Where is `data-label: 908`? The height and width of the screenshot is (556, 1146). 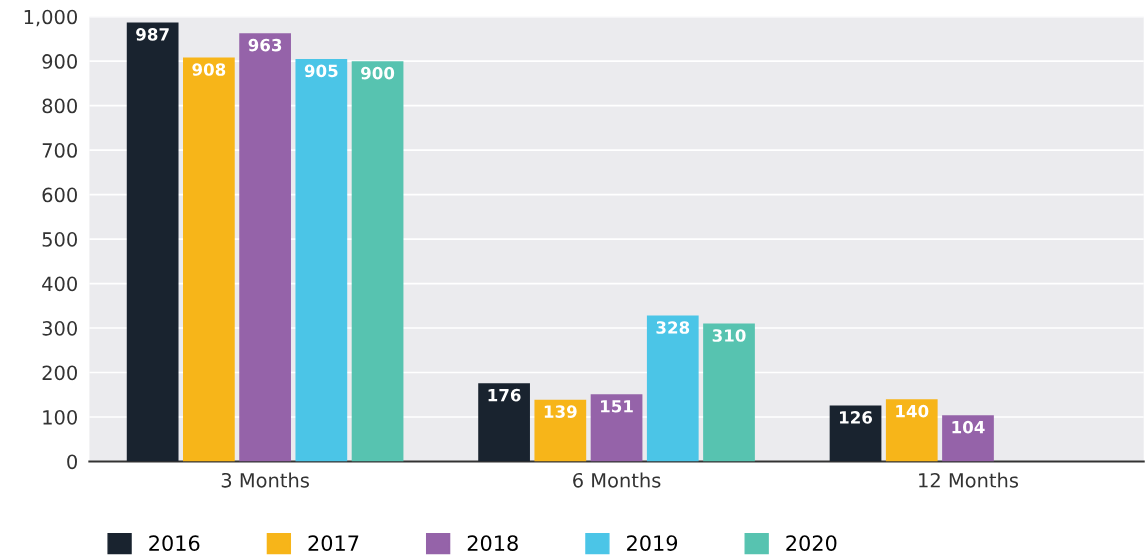 data-label: 908 is located at coordinates (209, 69).